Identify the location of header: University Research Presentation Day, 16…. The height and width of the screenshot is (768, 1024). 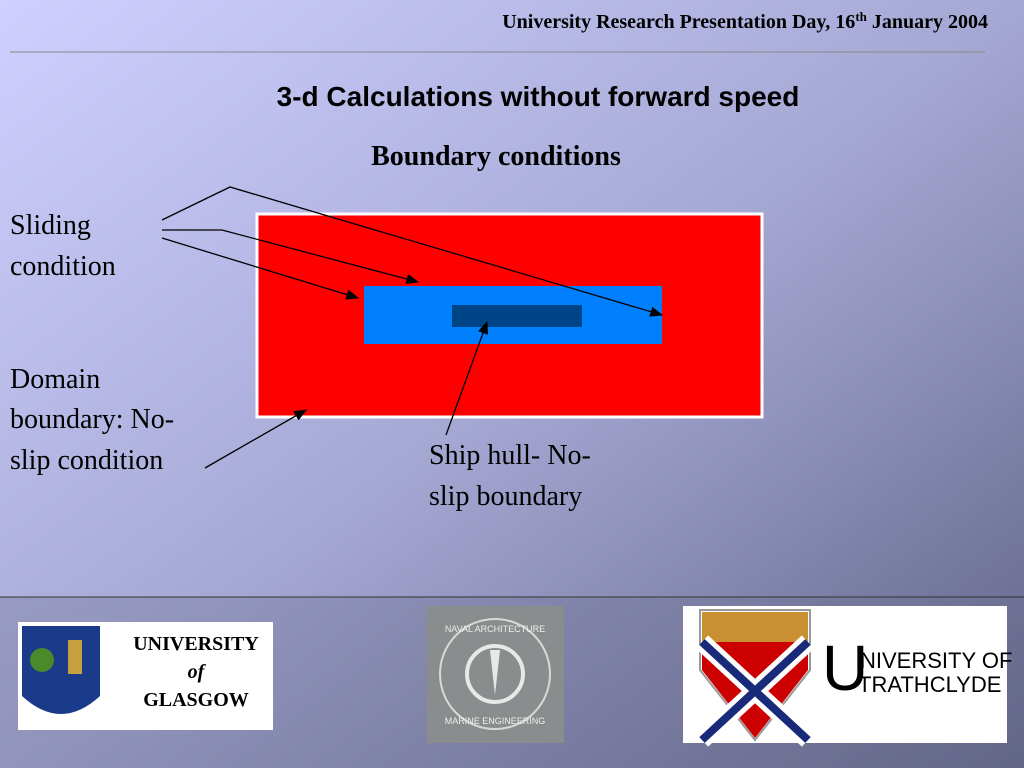
(745, 21).